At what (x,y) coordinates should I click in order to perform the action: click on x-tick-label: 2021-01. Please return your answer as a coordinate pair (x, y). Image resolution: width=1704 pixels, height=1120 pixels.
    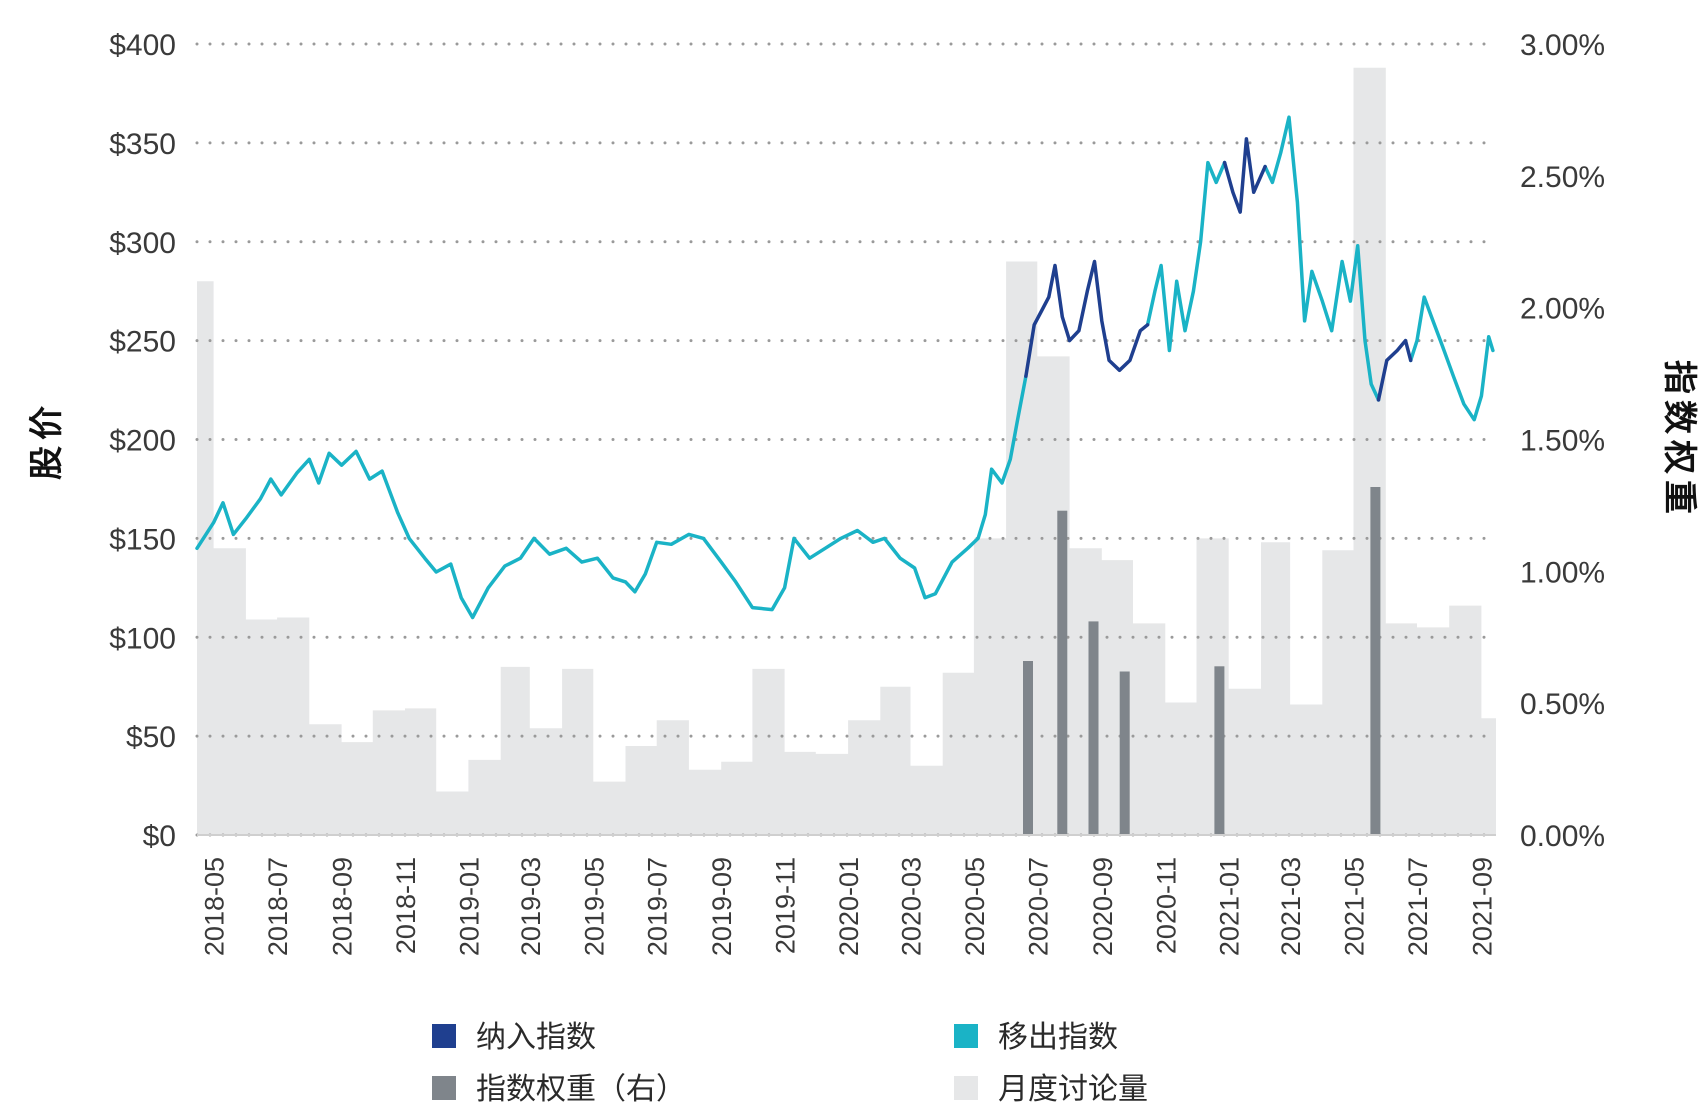
    Looking at the image, I should click on (1230, 906).